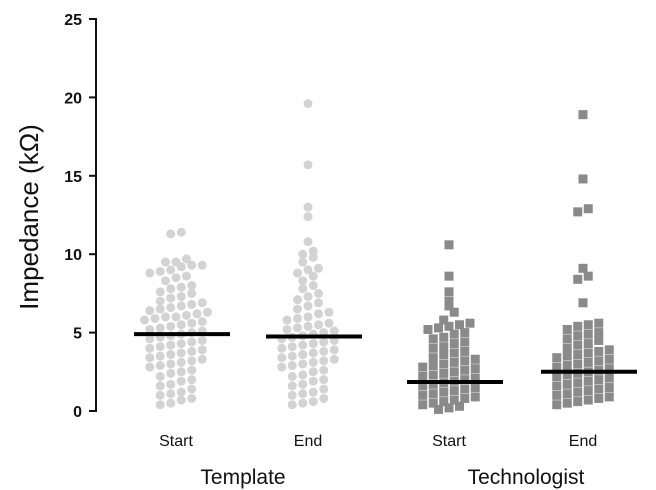  I want to click on group-label-template: Template, so click(242, 477).